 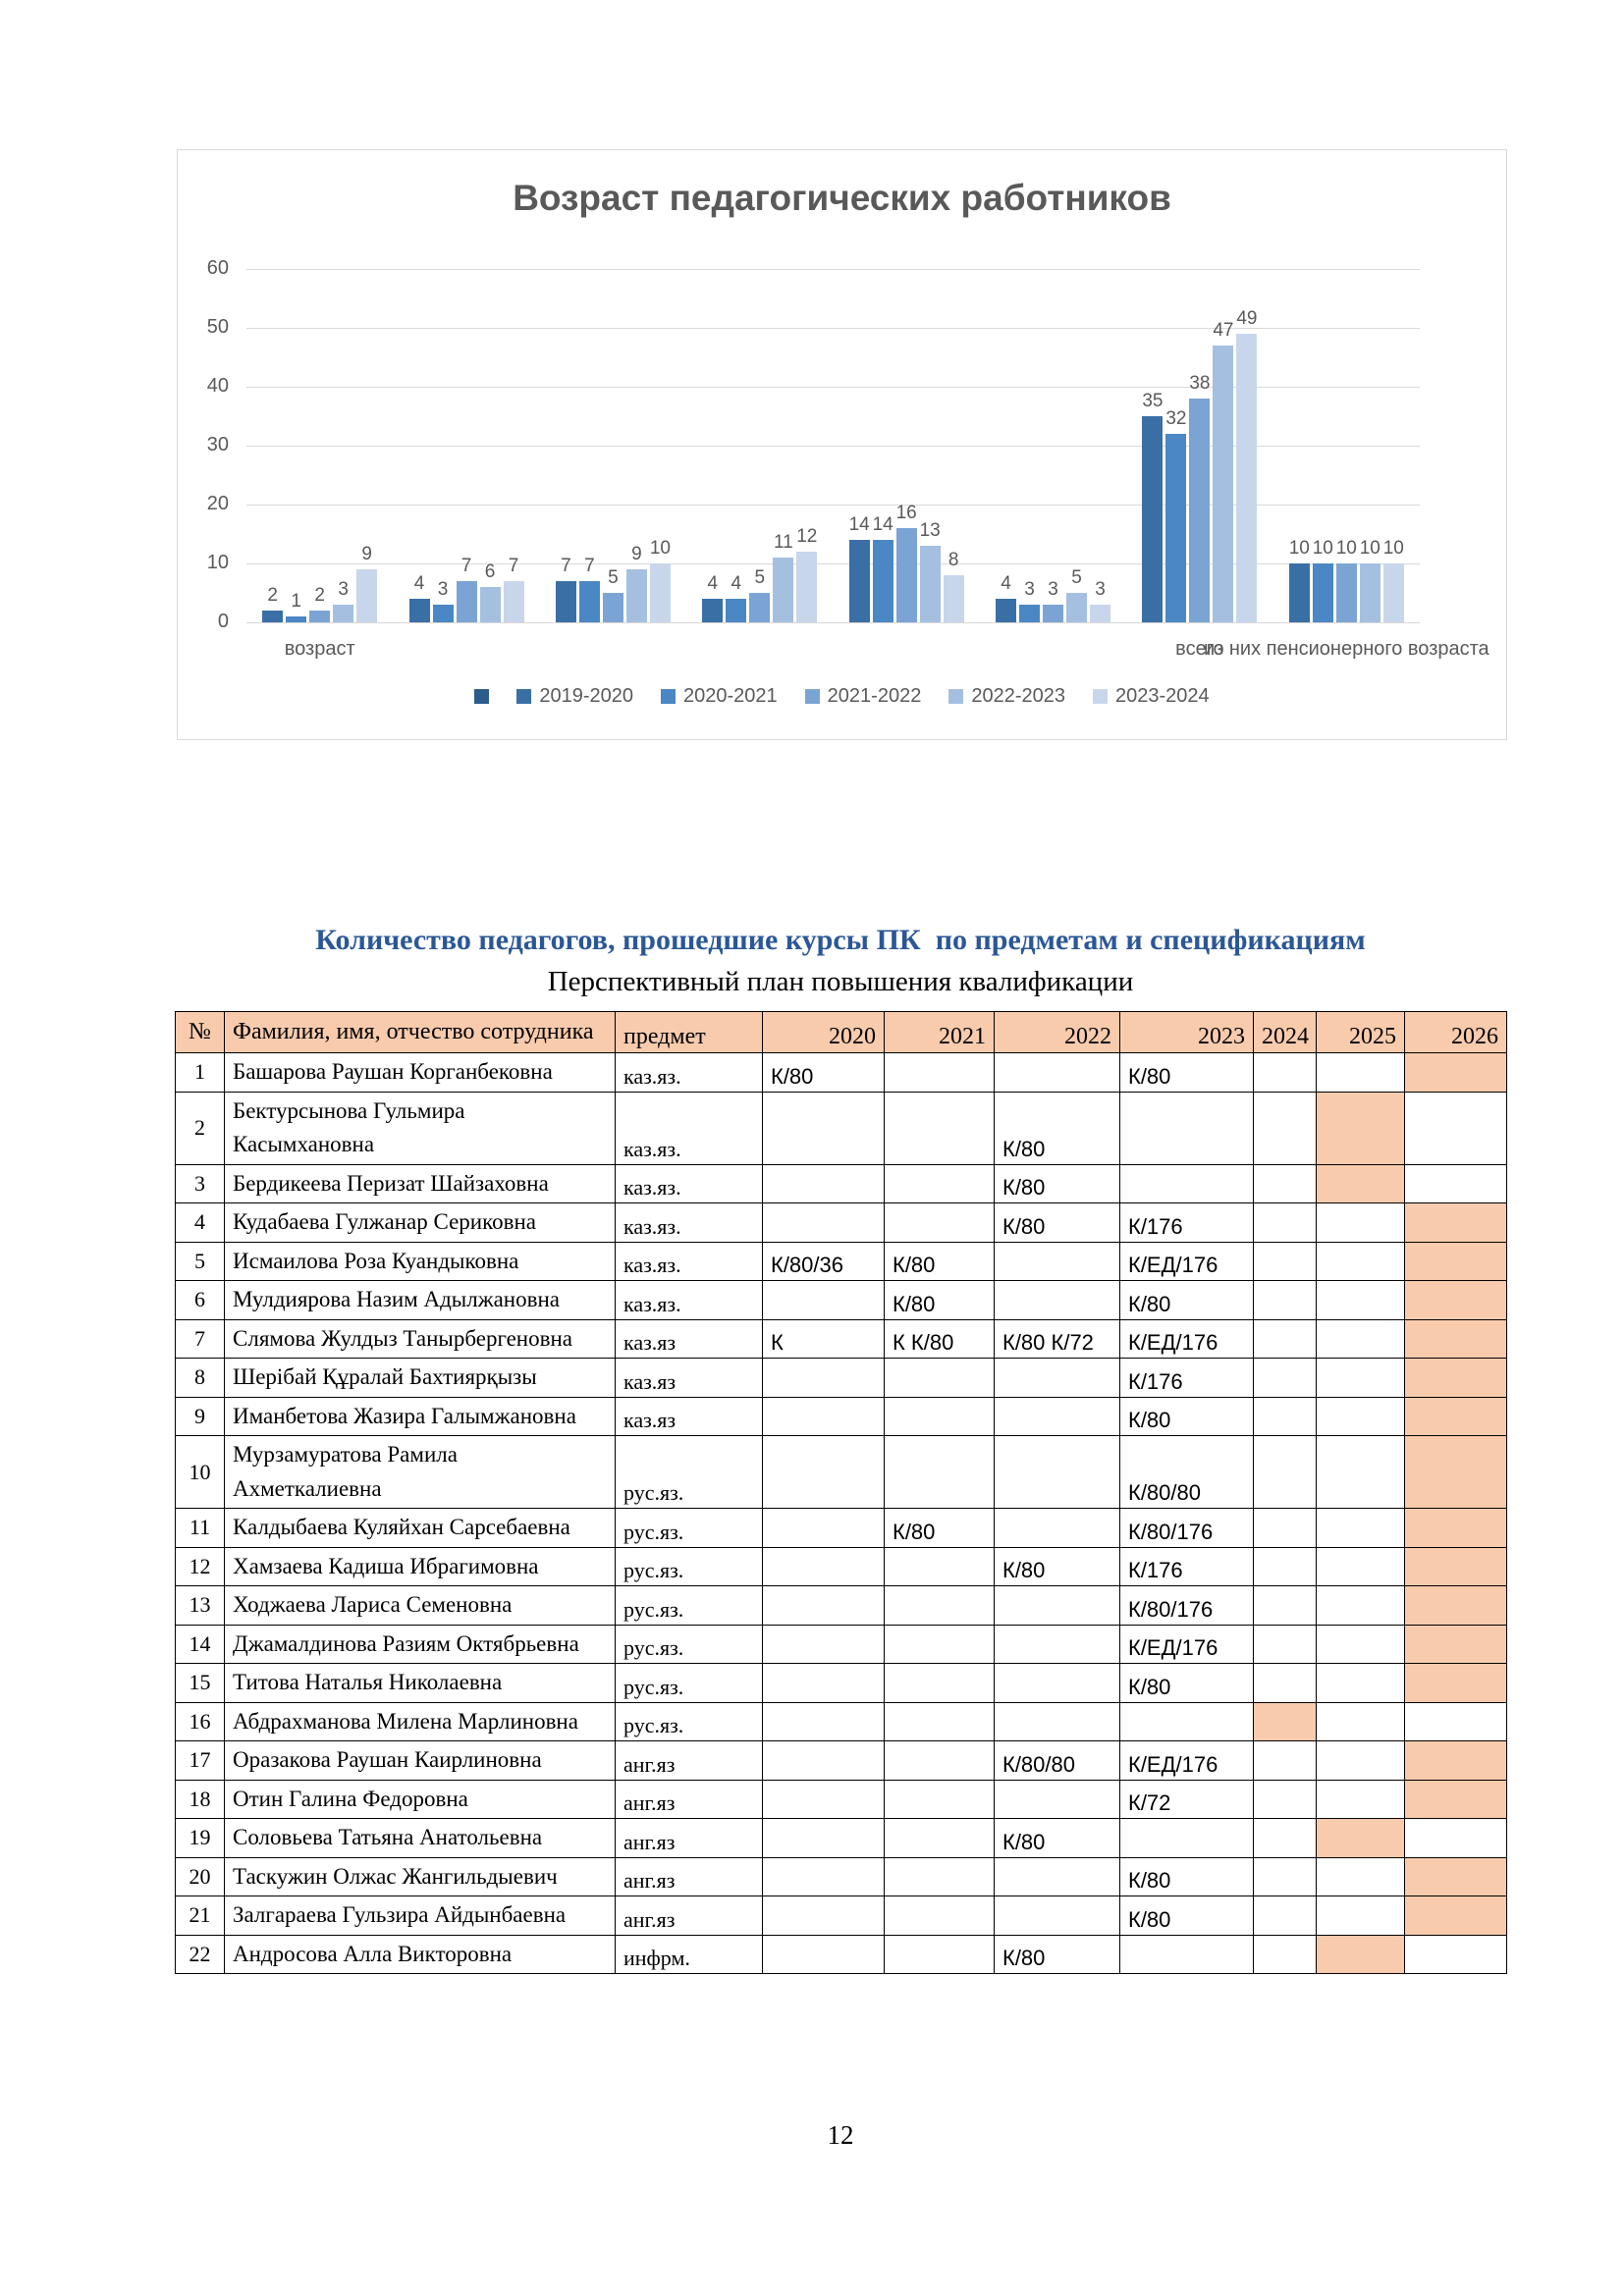 I want to click on bar-value-label: 9, so click(x=366, y=554).